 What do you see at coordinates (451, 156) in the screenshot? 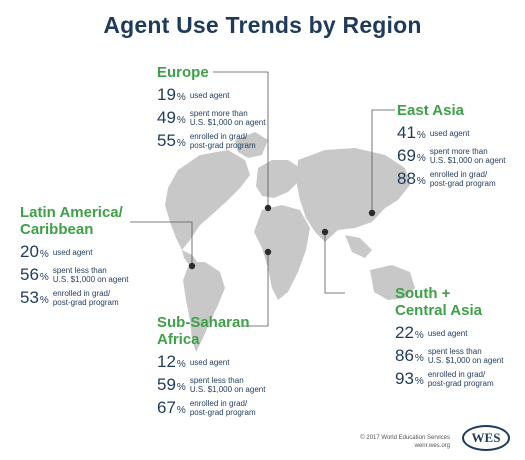
I see `stat-spending: 69% spent more than U.S. $1,000 on agent` at bounding box center [451, 156].